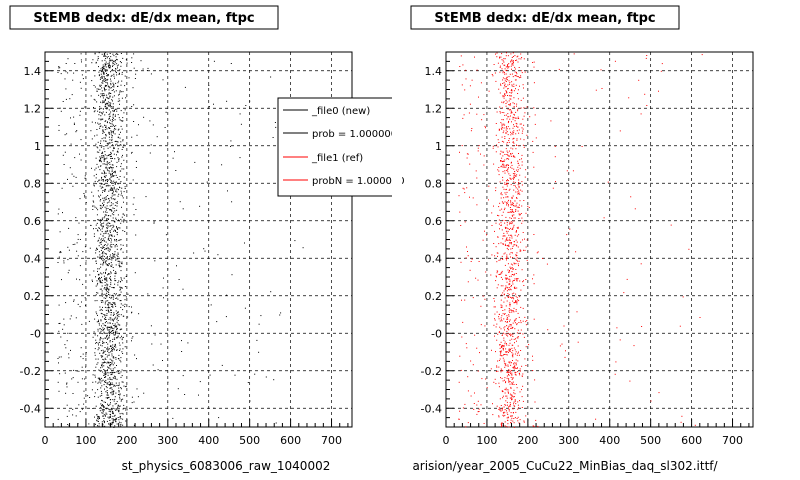  Describe the element at coordinates (358, 181) in the screenshot. I see `legend-entry-probN: probN = 1.000000` at that location.